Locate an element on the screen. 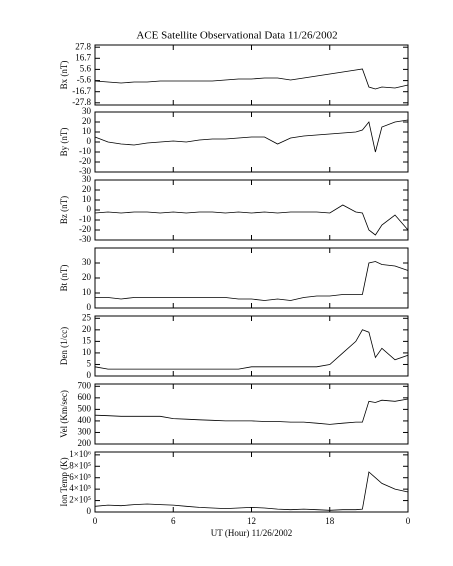  y-tick-label: 5 is located at coordinates (89, 364).